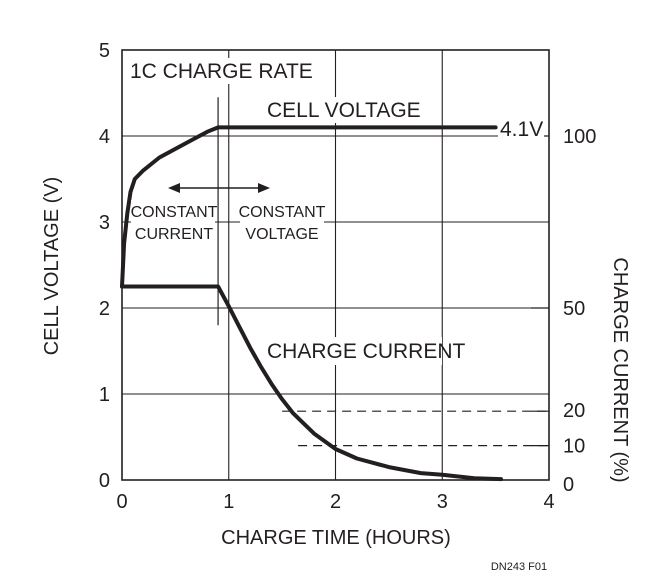  I want to click on cell-voltage-label-backdrop, so click(335, 110).